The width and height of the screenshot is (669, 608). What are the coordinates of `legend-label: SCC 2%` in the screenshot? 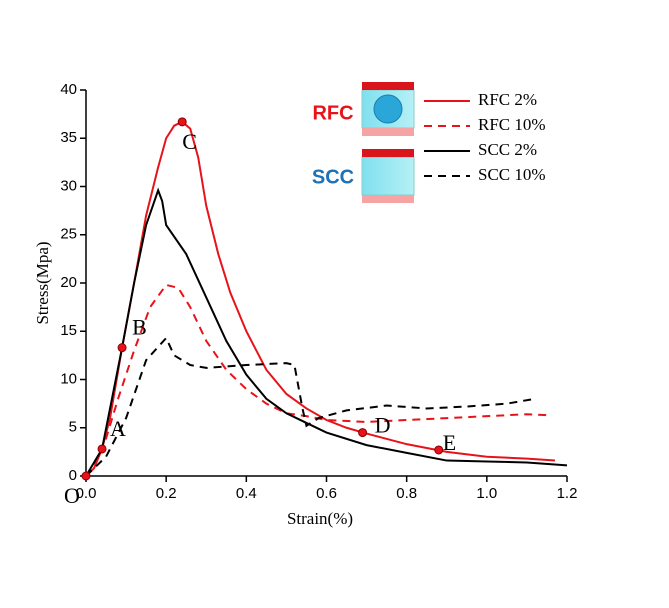 It's located at (507, 149).